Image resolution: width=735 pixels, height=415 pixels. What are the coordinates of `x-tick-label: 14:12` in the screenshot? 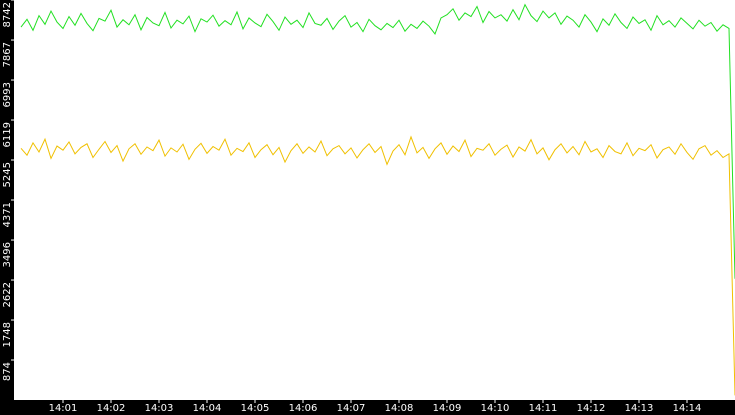 It's located at (591, 408).